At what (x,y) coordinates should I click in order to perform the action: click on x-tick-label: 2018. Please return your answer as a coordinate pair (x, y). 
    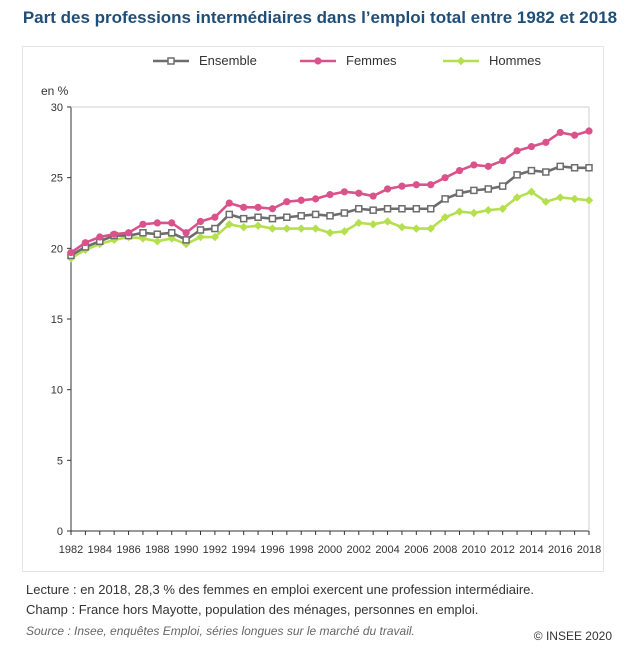
    Looking at the image, I should click on (589, 550).